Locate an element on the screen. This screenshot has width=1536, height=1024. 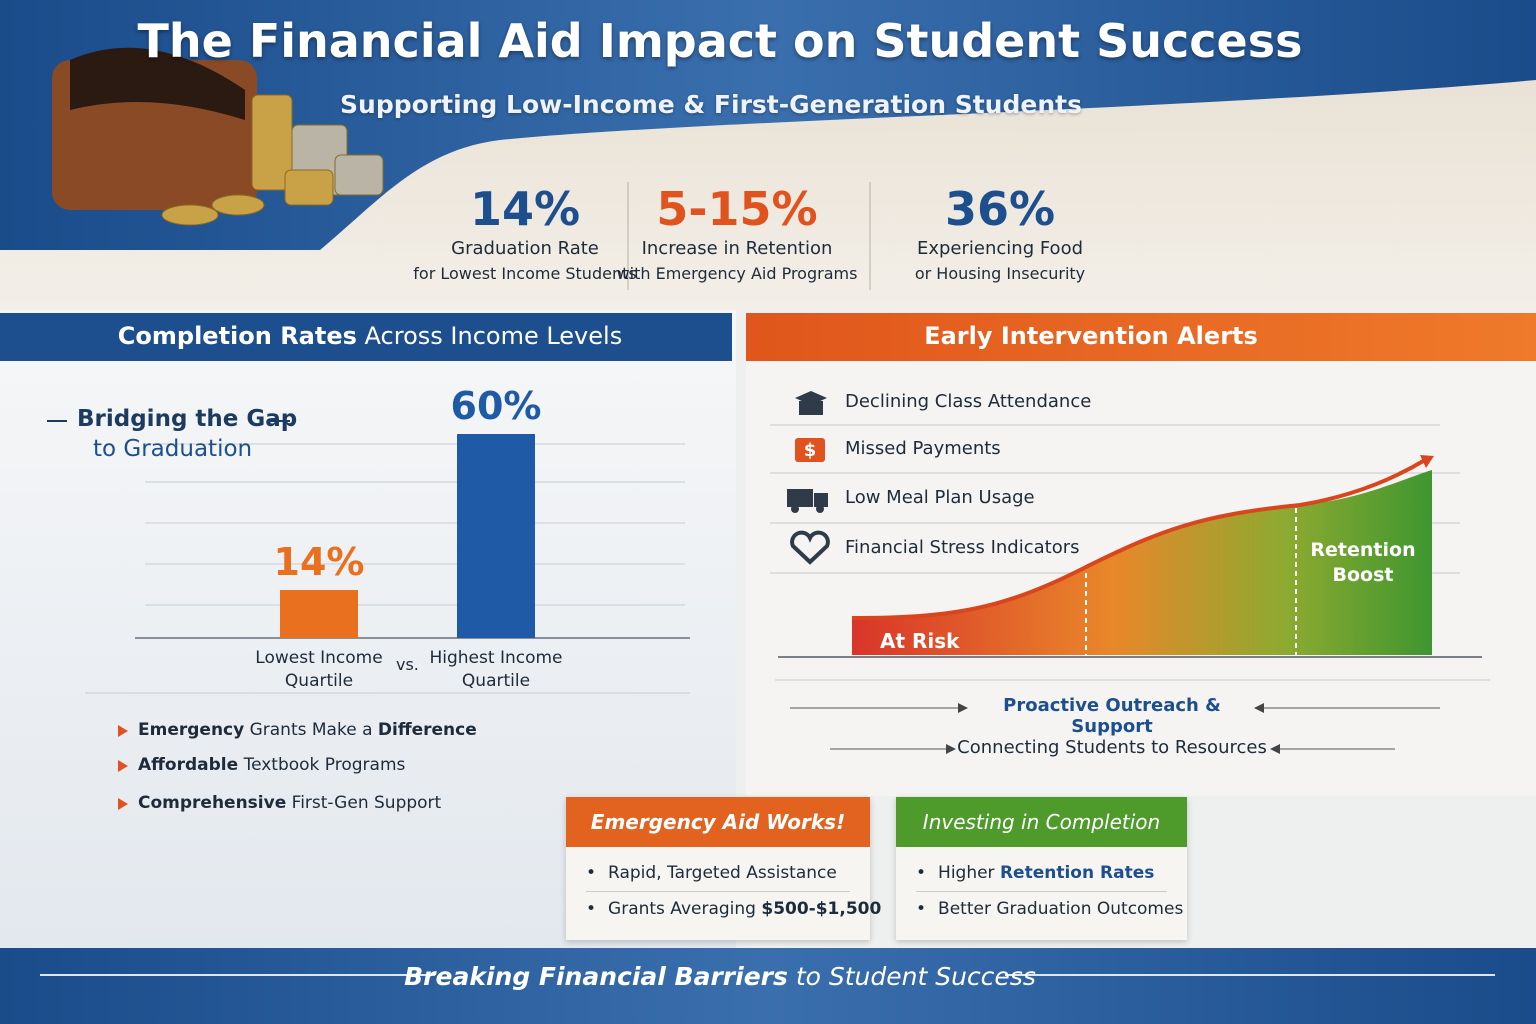
wallet-opening is located at coordinates (157, 83).